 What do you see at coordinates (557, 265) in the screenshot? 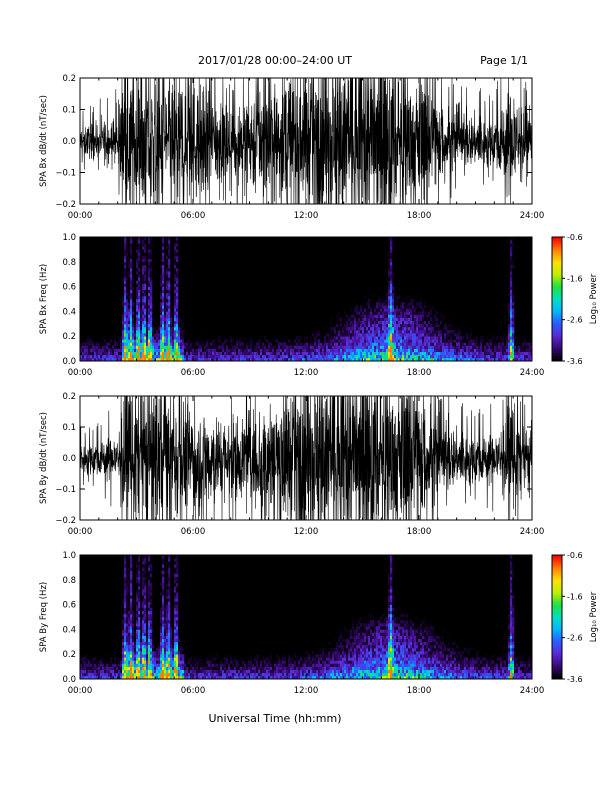
I see `colorbar-step` at bounding box center [557, 265].